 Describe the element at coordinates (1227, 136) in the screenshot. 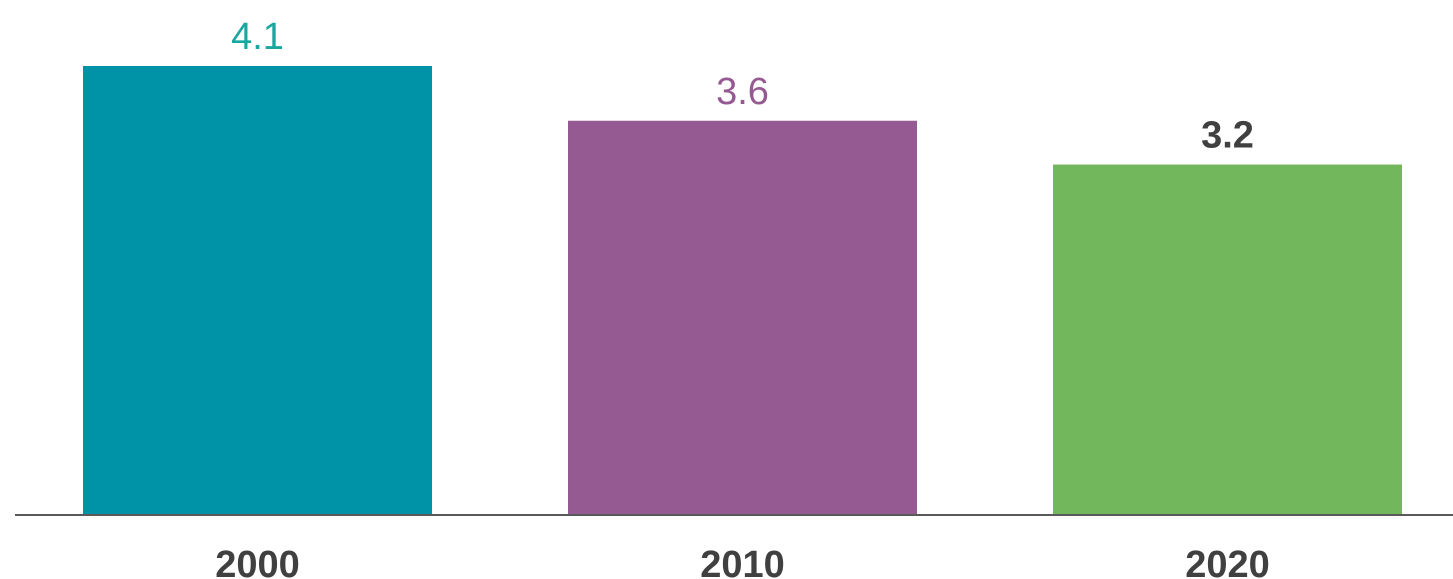

I see `data-label-2020: 3.2` at that location.